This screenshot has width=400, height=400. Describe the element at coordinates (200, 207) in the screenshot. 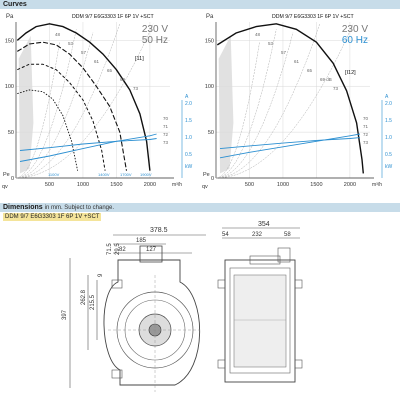

I see `dimensions-section-header: Dimensions in mm. Subject to change.` at that location.